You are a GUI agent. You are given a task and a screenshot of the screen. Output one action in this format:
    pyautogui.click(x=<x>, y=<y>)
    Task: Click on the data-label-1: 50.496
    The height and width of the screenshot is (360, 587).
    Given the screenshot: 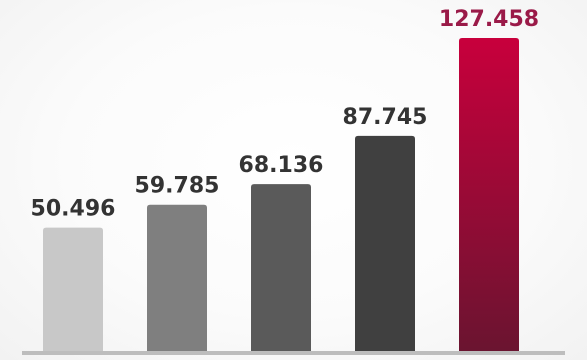 What is the action you would take?
    pyautogui.click(x=73, y=209)
    